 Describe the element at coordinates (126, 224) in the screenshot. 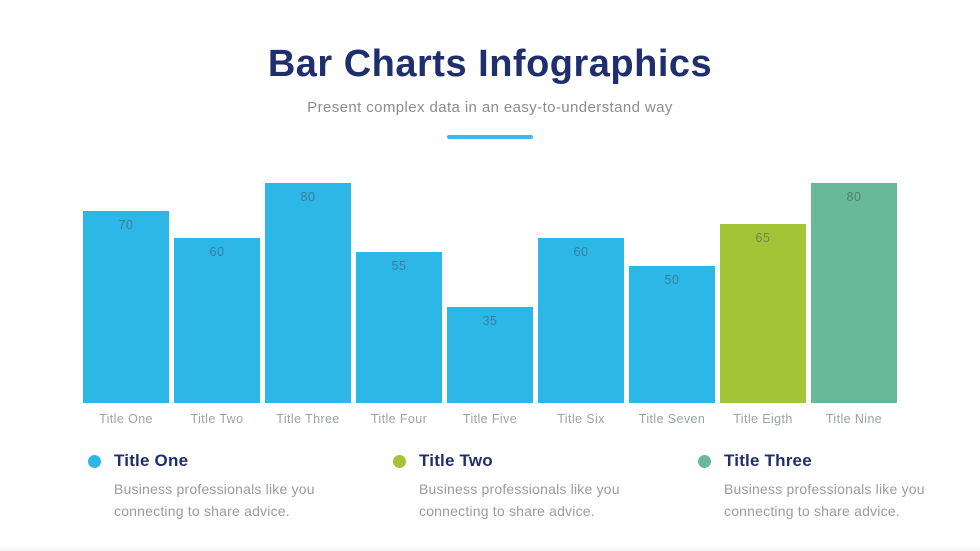

I see `bar-value-label: 70` at that location.